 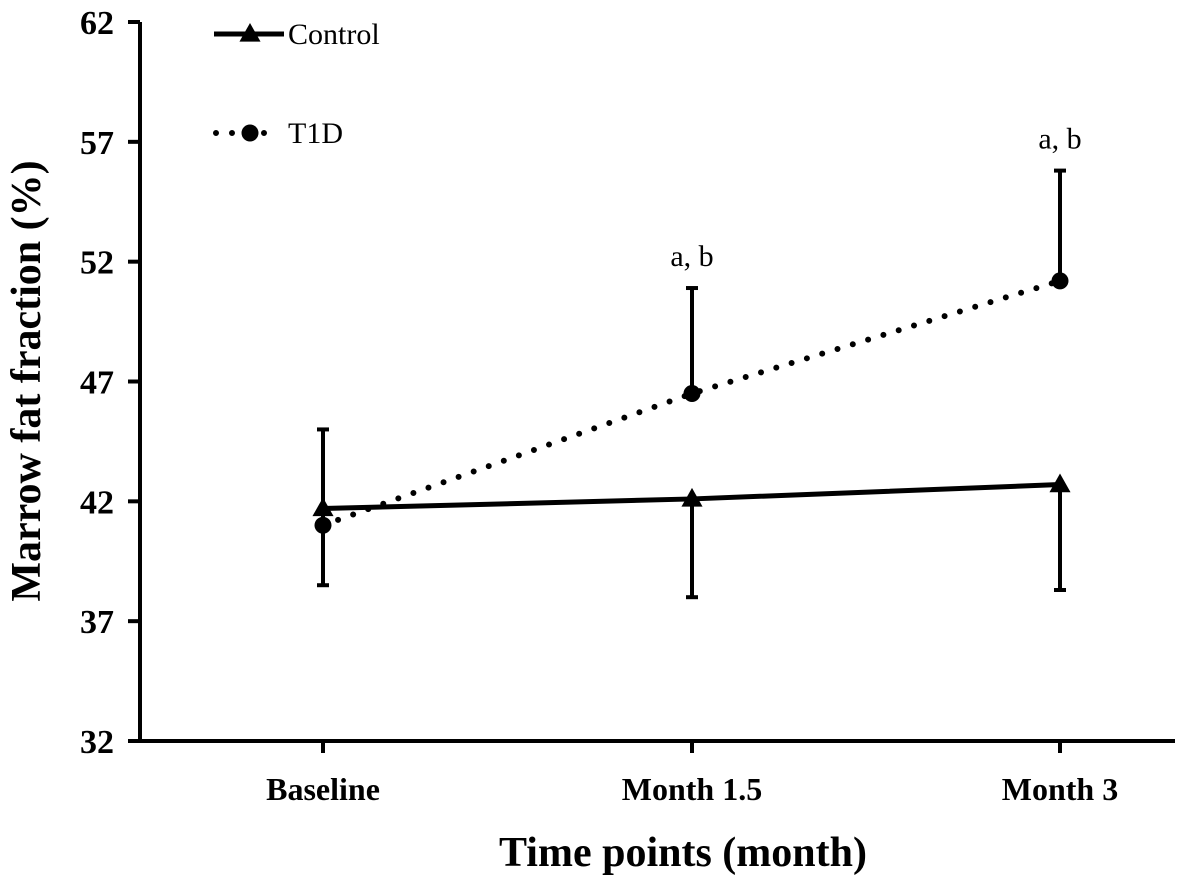 I want to click on x-tick-label: Month 1.5, so click(x=692, y=789).